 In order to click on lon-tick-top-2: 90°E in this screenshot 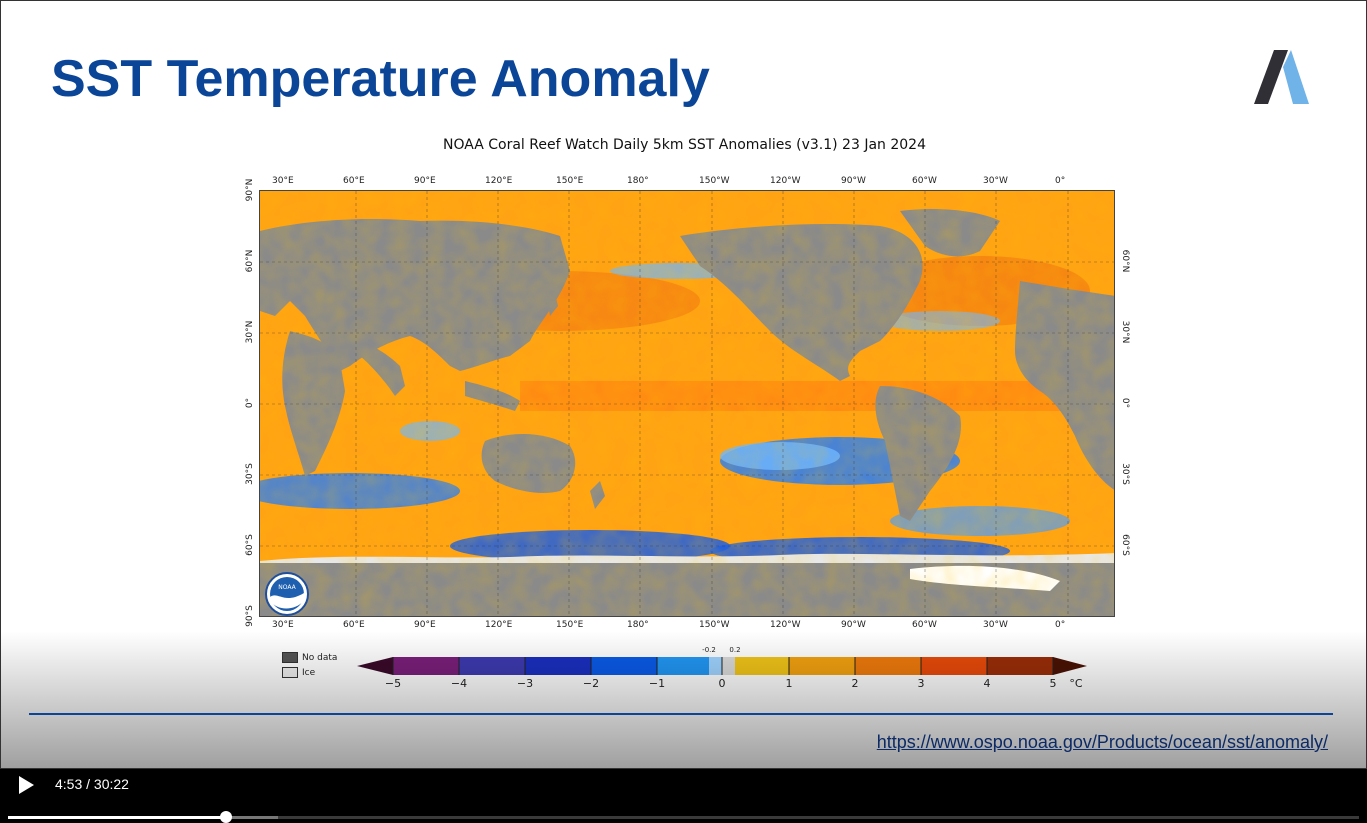, I will do `click(425, 181)`.